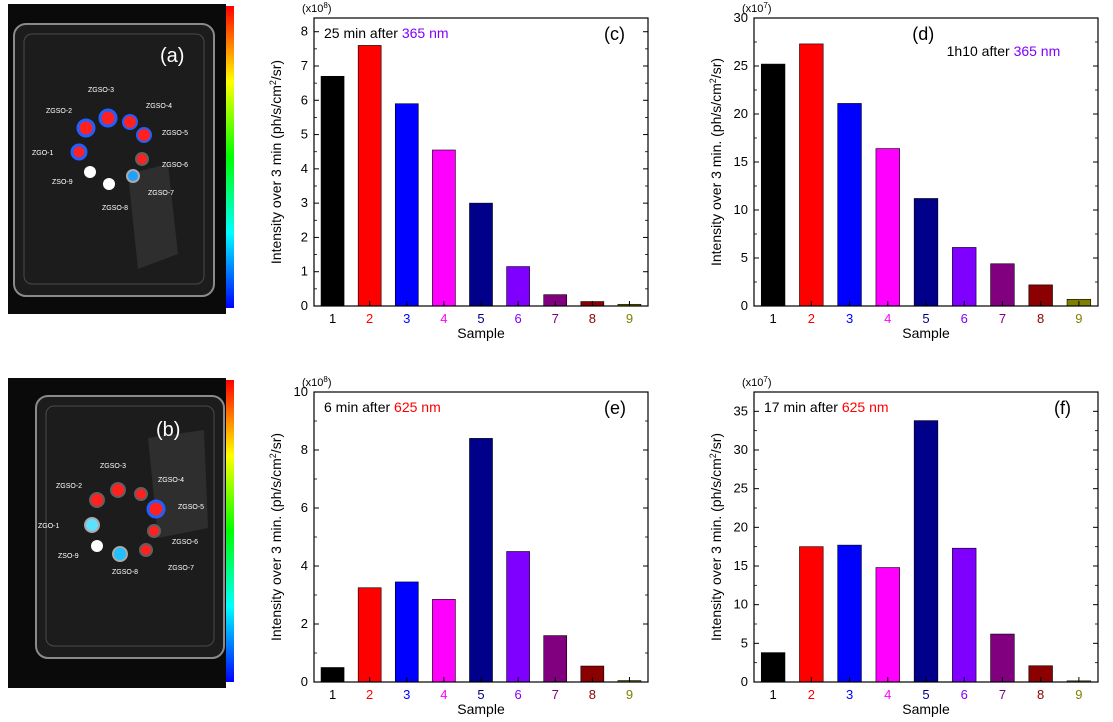 The height and width of the screenshot is (722, 1113). What do you see at coordinates (923, 34) in the screenshot?
I see `panel-tag: (d)` at bounding box center [923, 34].